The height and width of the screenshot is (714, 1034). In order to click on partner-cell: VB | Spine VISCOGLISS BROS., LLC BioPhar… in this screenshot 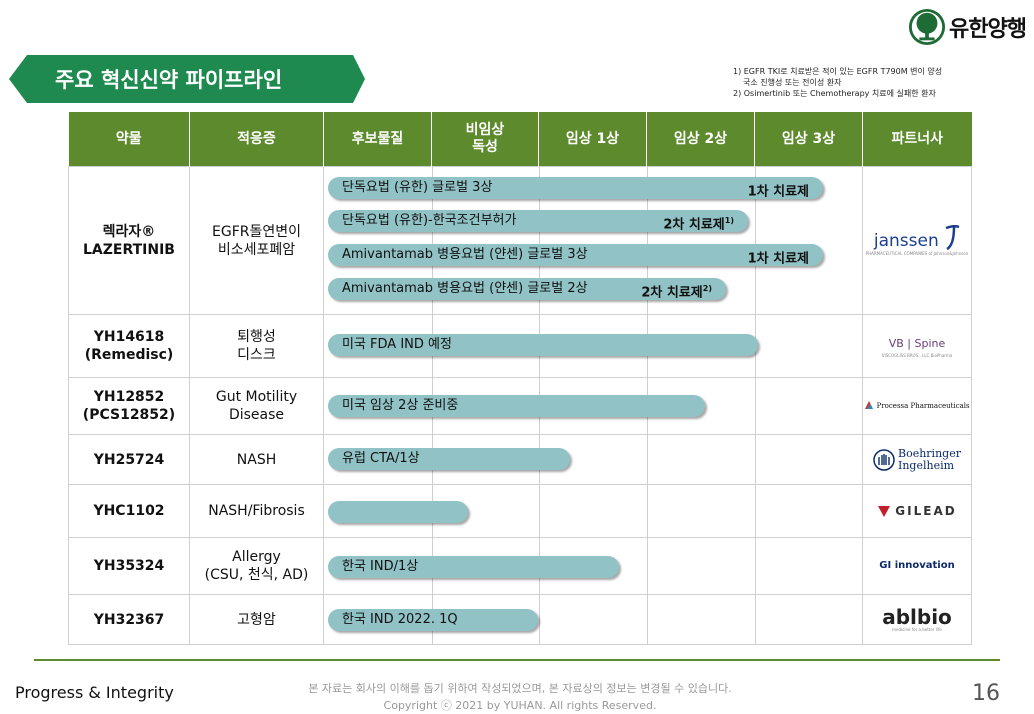, I will do `click(917, 346)`.